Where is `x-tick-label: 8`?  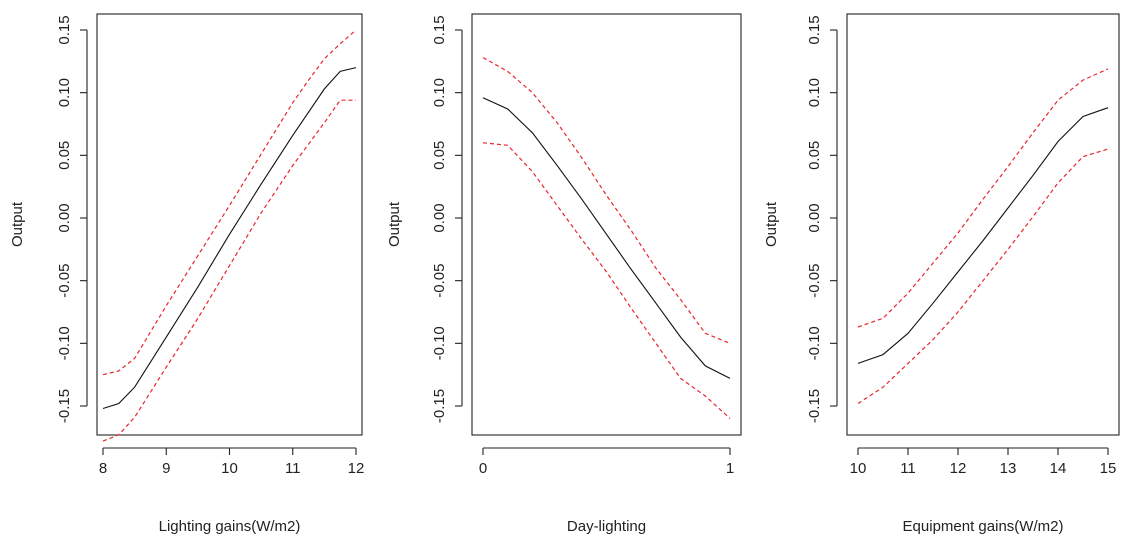
x-tick-label: 8 is located at coordinates (103, 468).